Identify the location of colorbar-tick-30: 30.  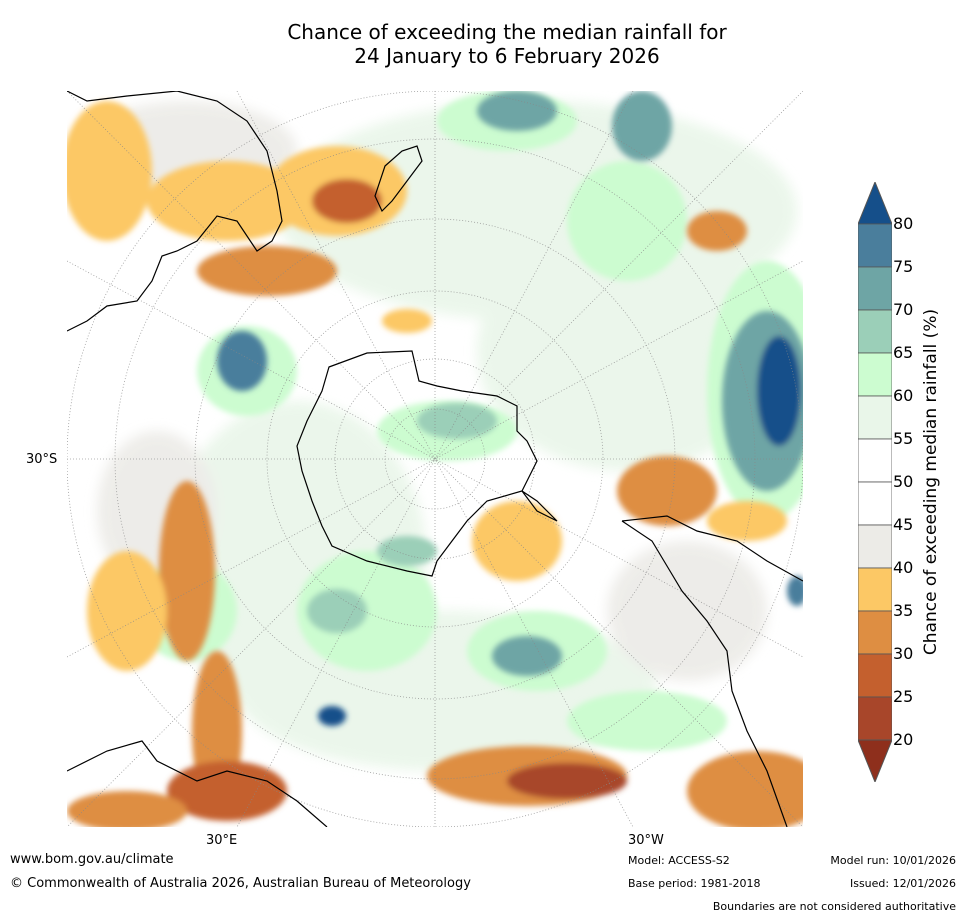
(903, 653).